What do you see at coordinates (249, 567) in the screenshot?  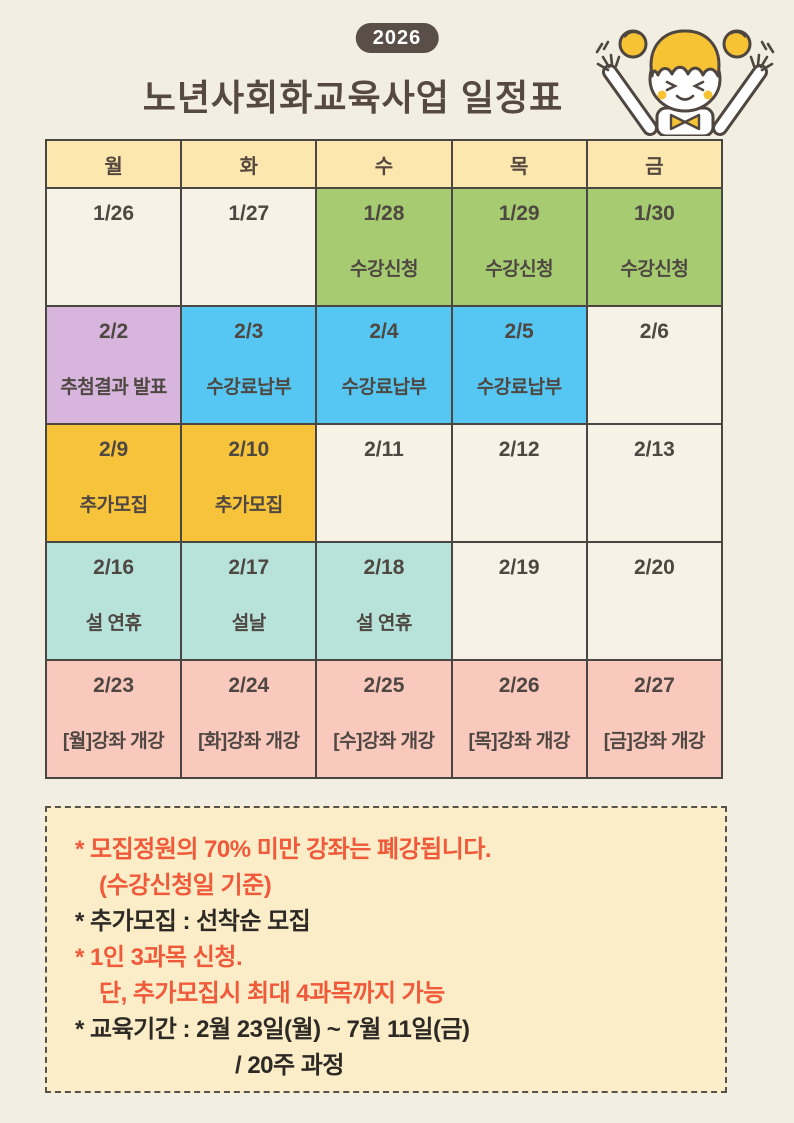 I see `cell-date: 2/17` at bounding box center [249, 567].